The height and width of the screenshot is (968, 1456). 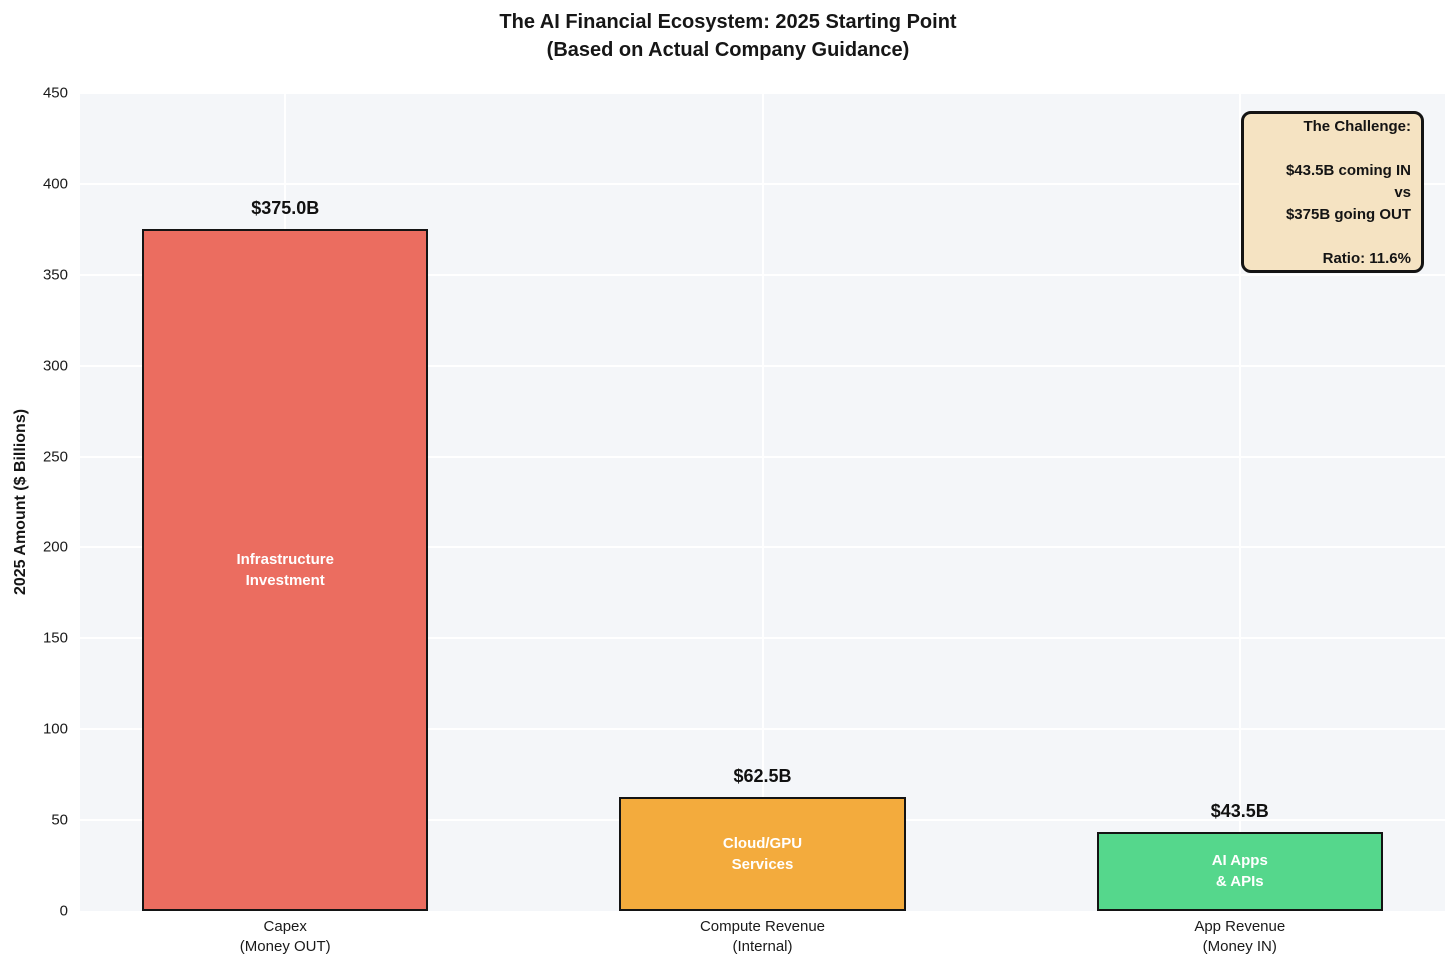 I want to click on x-tick-label: App Revenue (Money IN), so click(x=1240, y=936).